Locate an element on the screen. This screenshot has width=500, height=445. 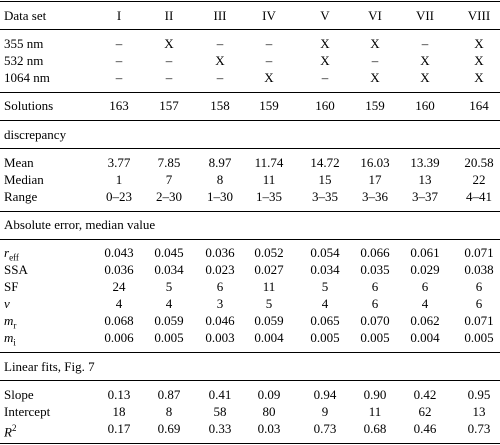
cell-value: 0.038 is located at coordinates (479, 269).